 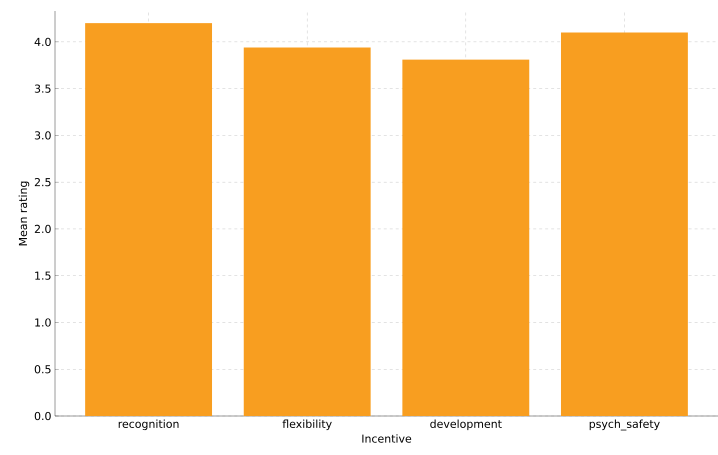 What do you see at coordinates (24, 214) in the screenshot?
I see `y-axis-title: Mean rating` at bounding box center [24, 214].